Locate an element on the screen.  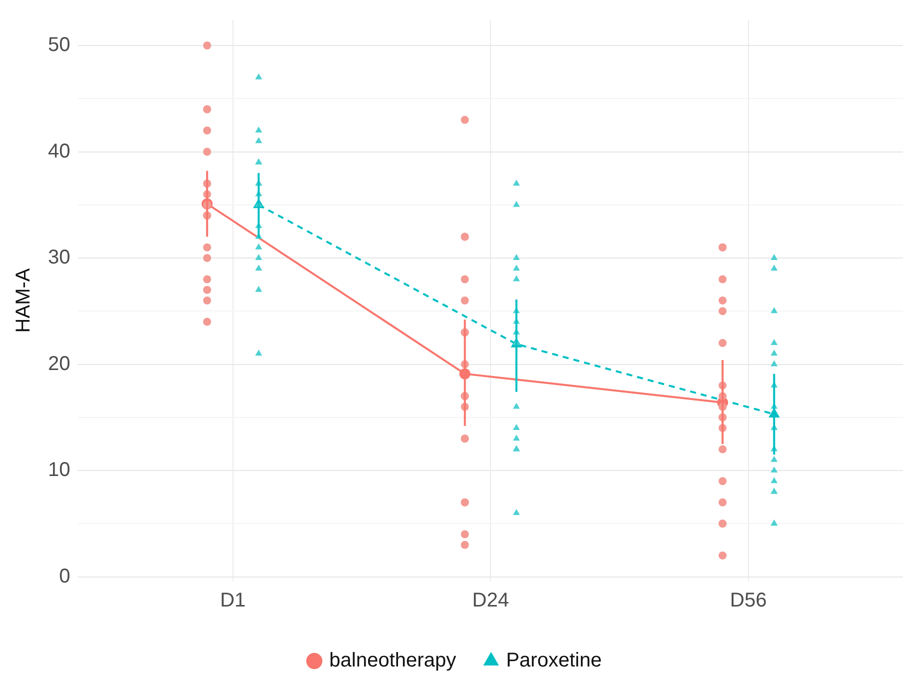
y-tick-label: 50 is located at coordinates (59, 45).